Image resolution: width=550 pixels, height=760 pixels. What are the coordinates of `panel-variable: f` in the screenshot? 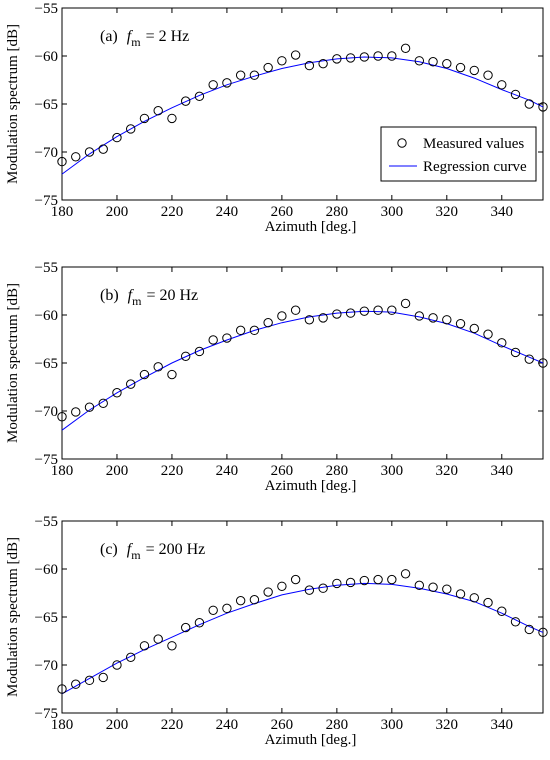 It's located at (131, 295).